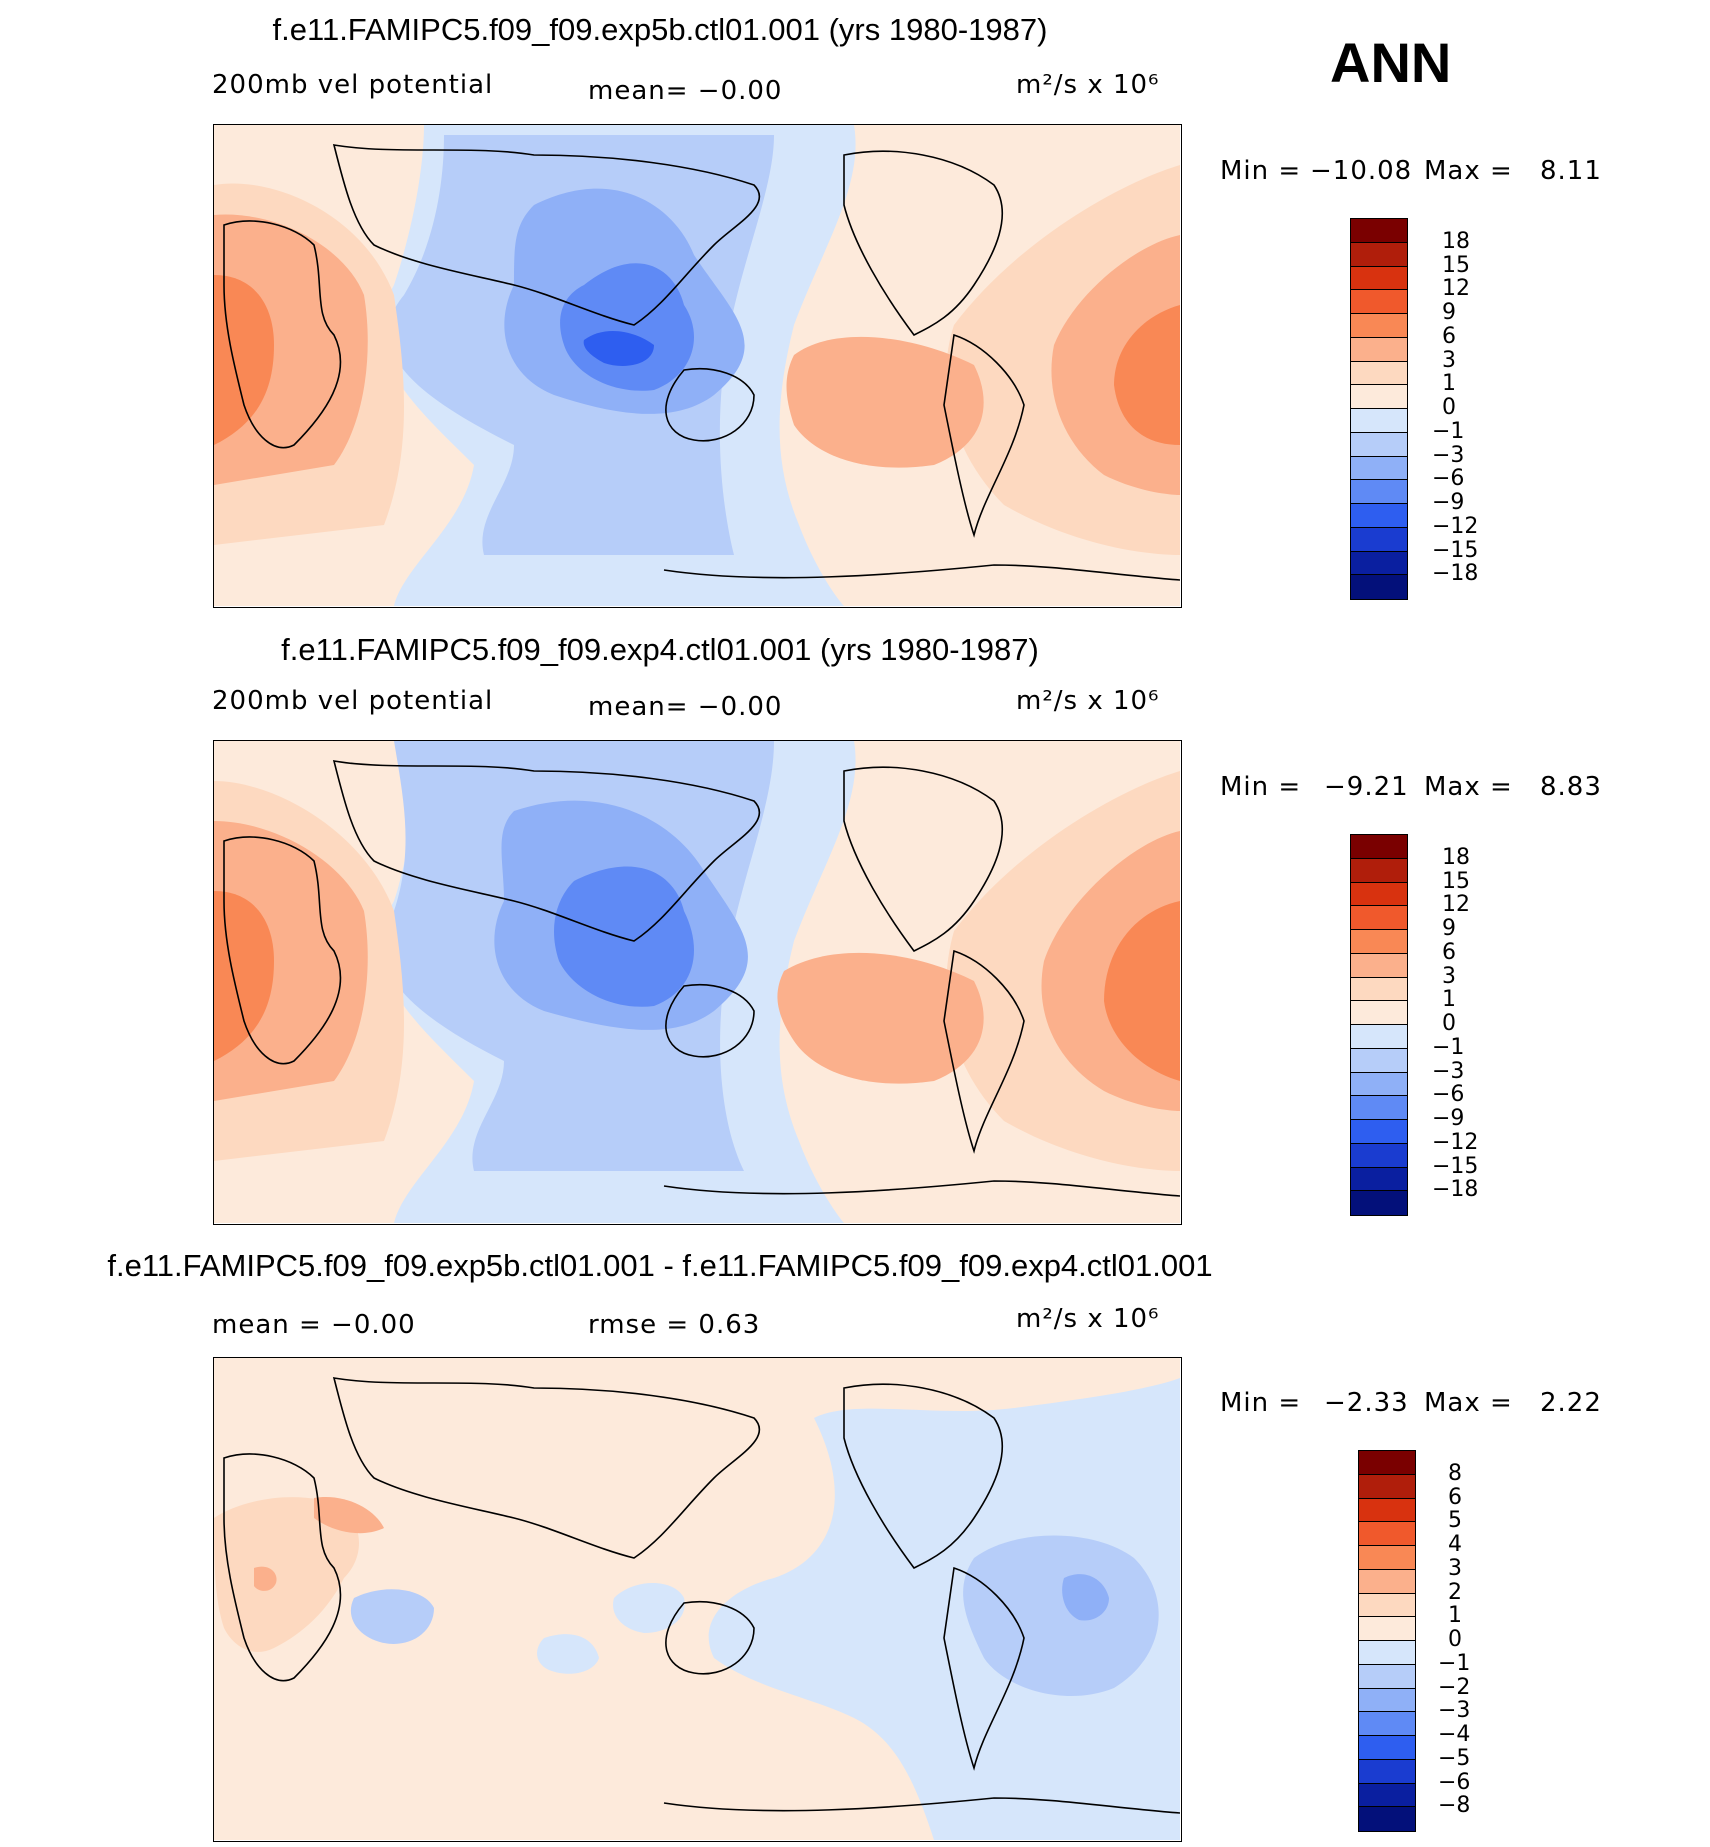 Image resolution: width=1710 pixels, height=1847 pixels. I want to click on panel-3-max-label: Max =, so click(1468, 1403).